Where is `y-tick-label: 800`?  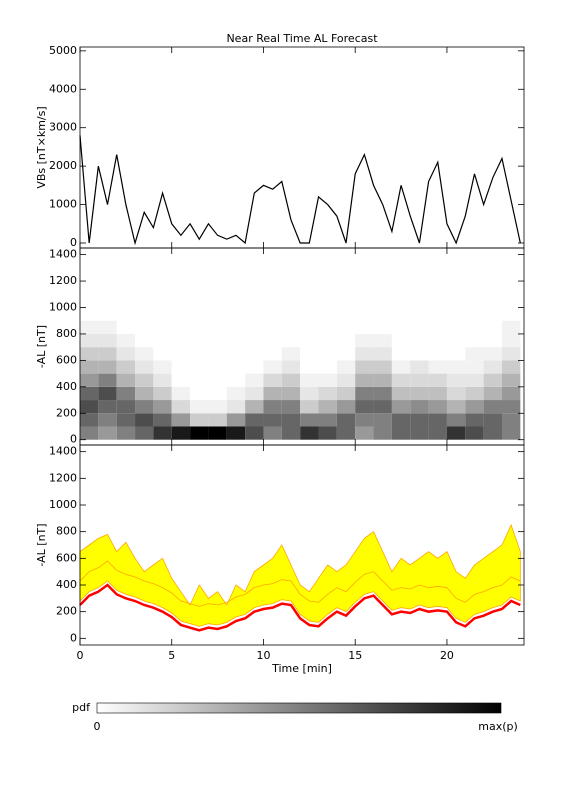
y-tick-label: 800 is located at coordinates (66, 531).